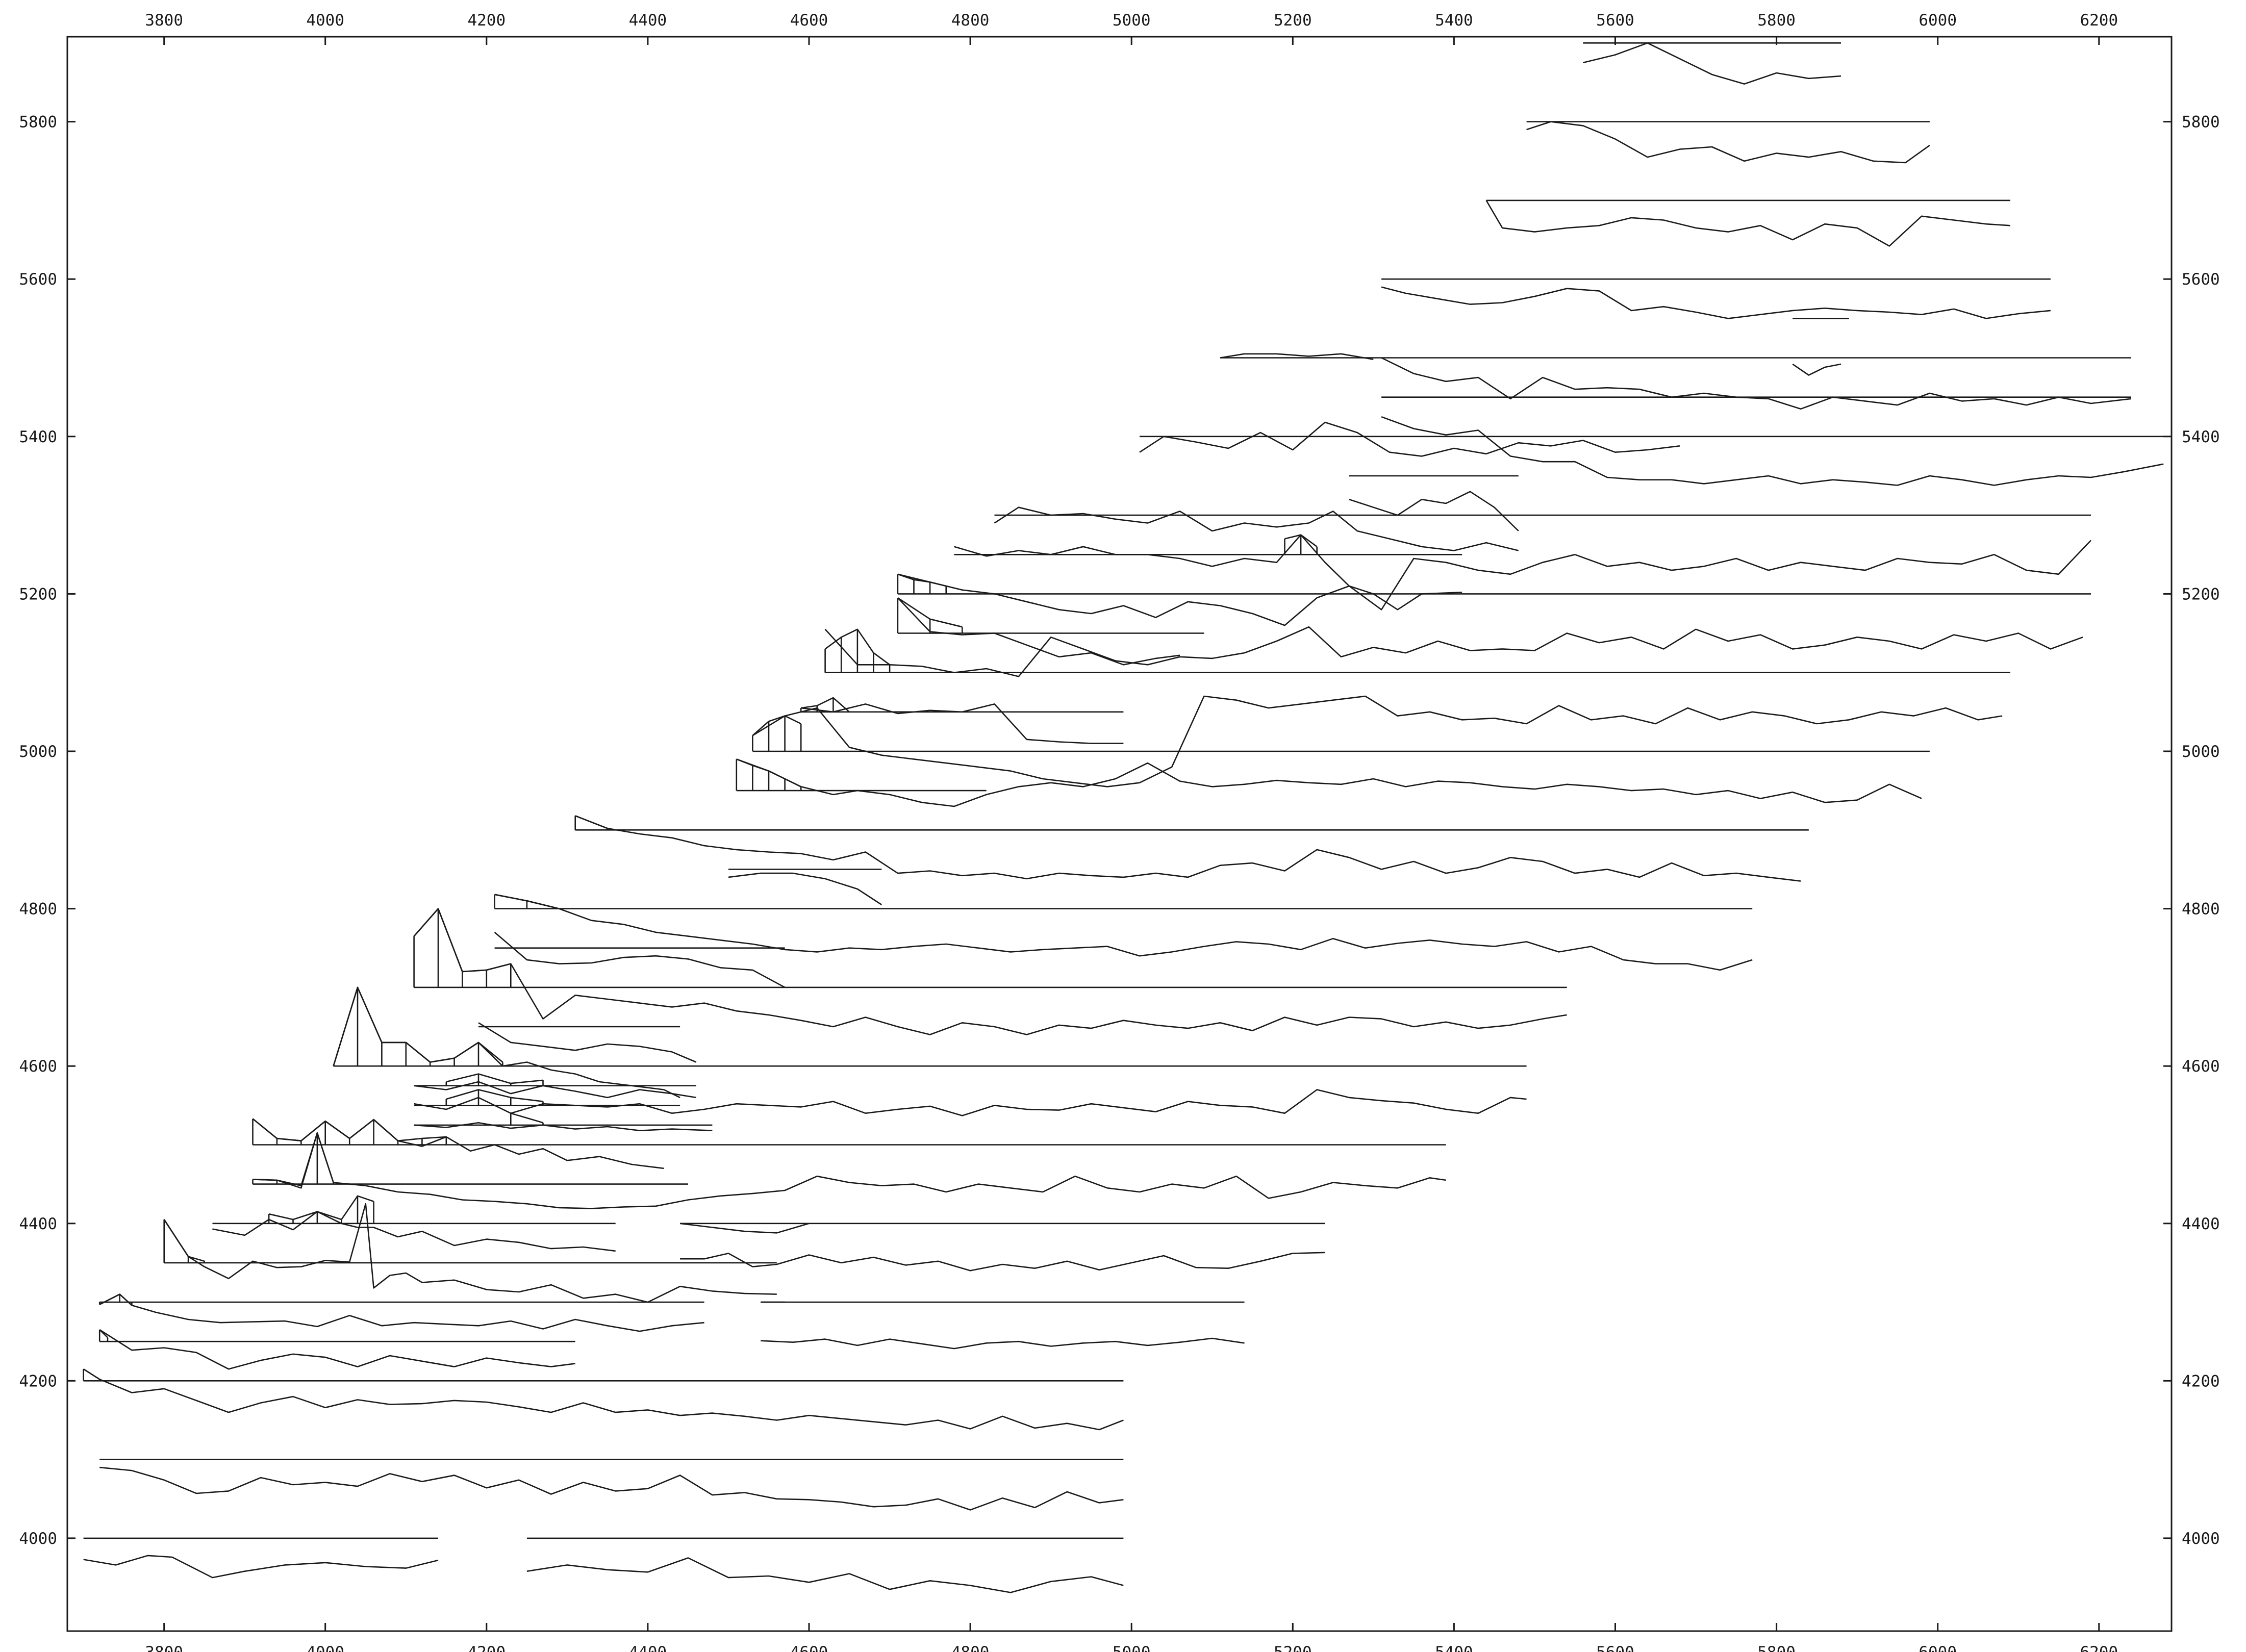 The image size is (2246, 1652). What do you see at coordinates (648, 20) in the screenshot?
I see `x-tick-label-top: 4400` at bounding box center [648, 20].